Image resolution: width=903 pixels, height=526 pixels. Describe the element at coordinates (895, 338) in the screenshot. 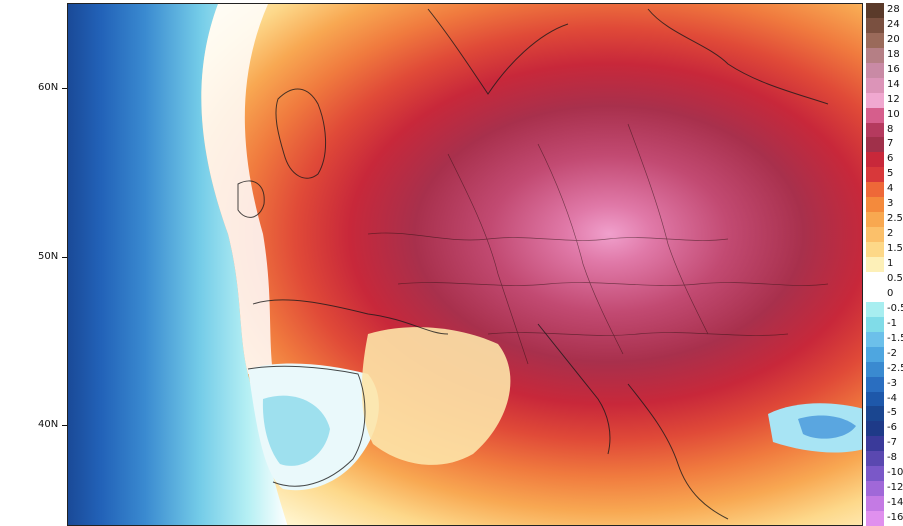

I see `legend-label: -1.5` at that location.